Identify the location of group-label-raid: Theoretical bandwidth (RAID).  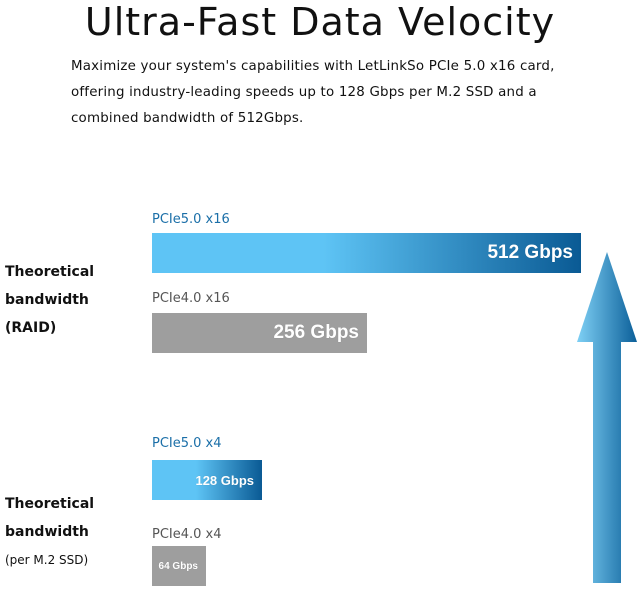
(49, 300).